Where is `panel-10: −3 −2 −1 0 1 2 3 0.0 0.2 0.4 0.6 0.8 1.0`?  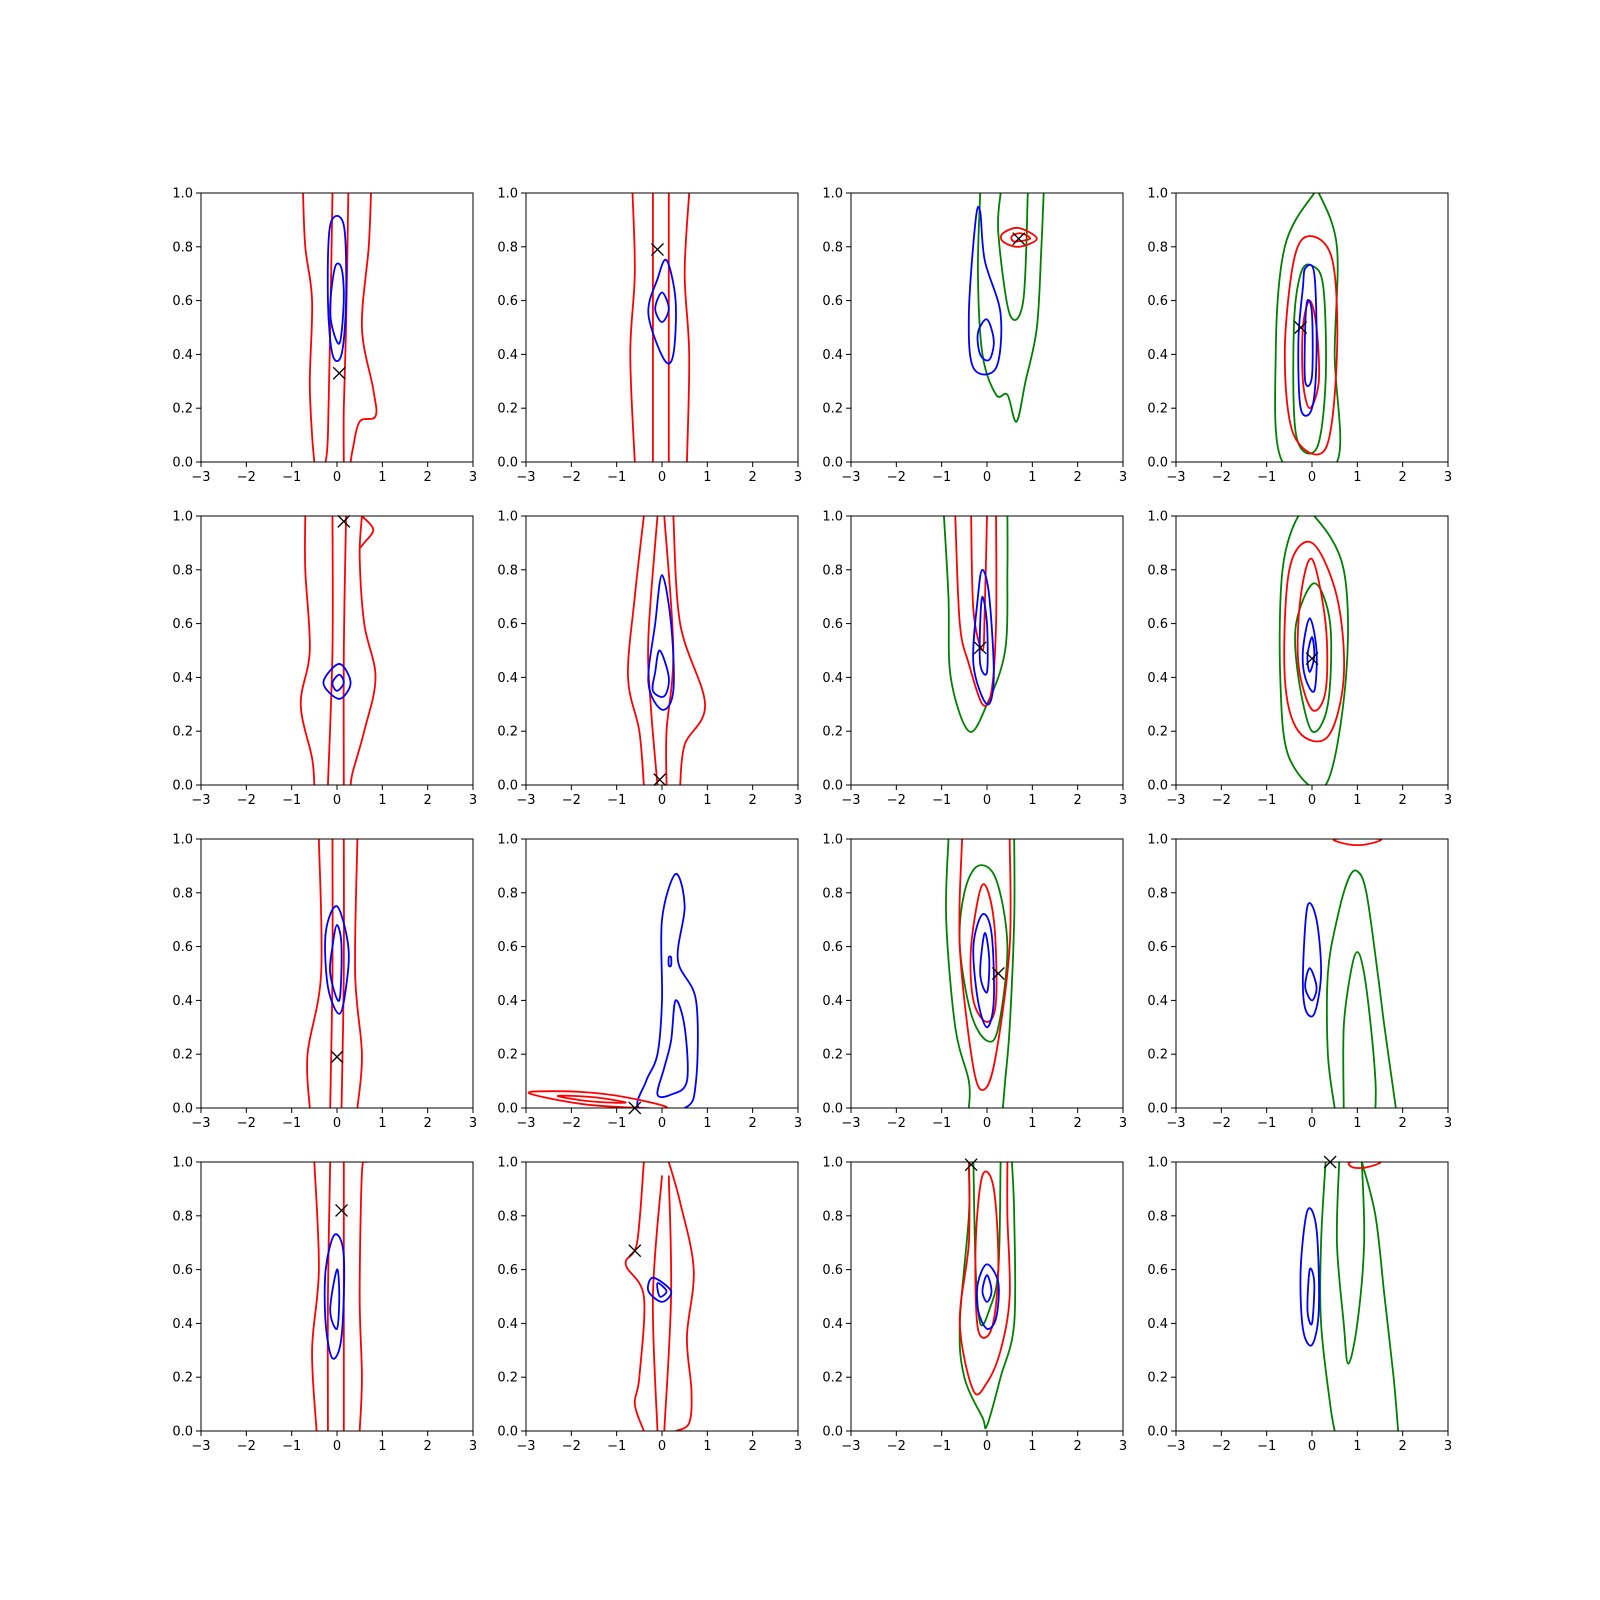
panel-10: −3 −2 −1 0 1 2 3 0.0 0.2 0.4 0.6 0.8 1.0 is located at coordinates (649, 982).